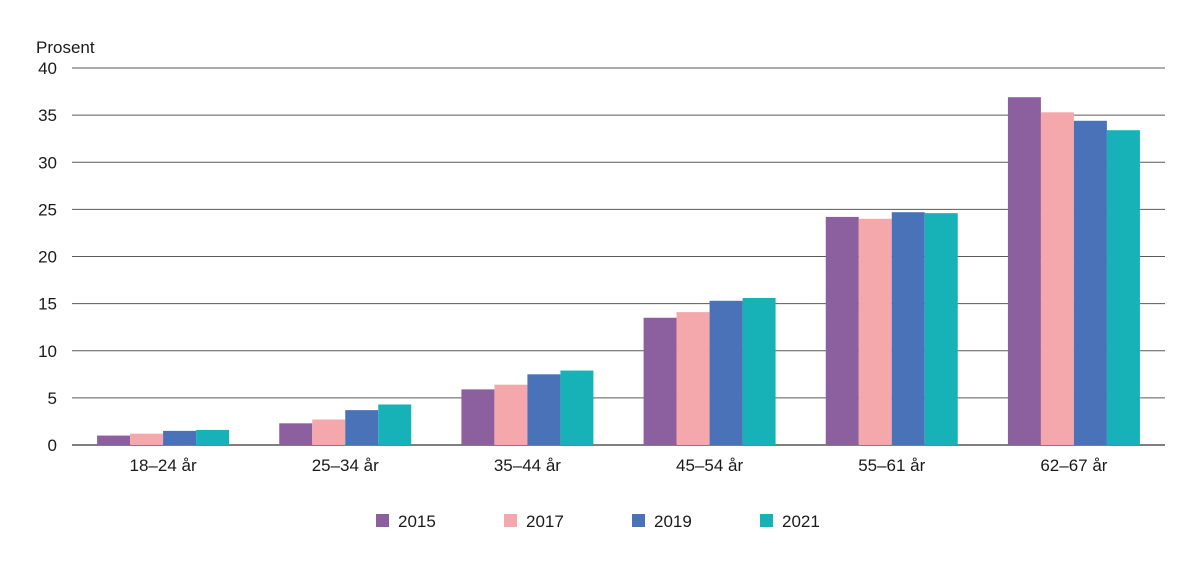 This screenshot has width=1200, height=569. Describe the element at coordinates (65, 47) in the screenshot. I see `y-axis-label: Prosent` at that location.